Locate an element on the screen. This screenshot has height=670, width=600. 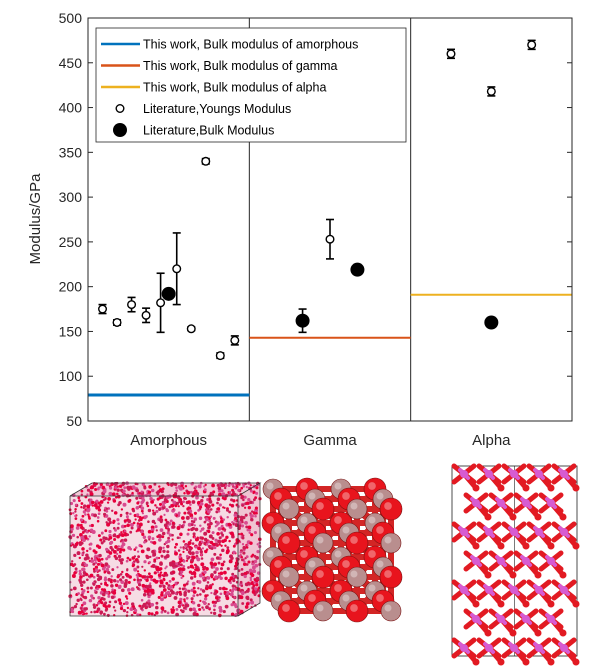
legend-item: This work, Bulk modulus of gamma is located at coordinates (219, 66).